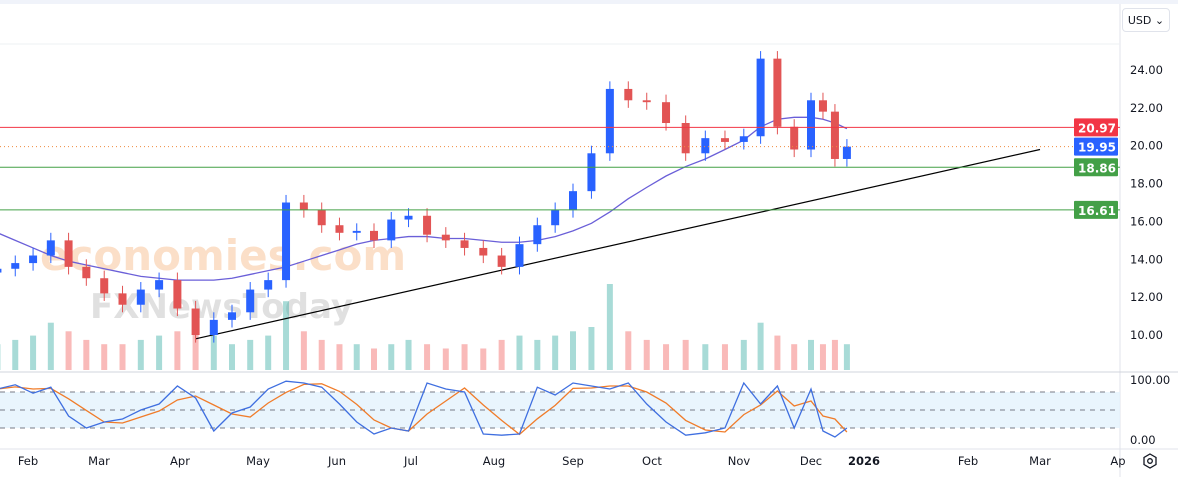 The height and width of the screenshot is (477, 1178). Describe the element at coordinates (811, 461) in the screenshot. I see `time-tick-label: Dec` at that location.